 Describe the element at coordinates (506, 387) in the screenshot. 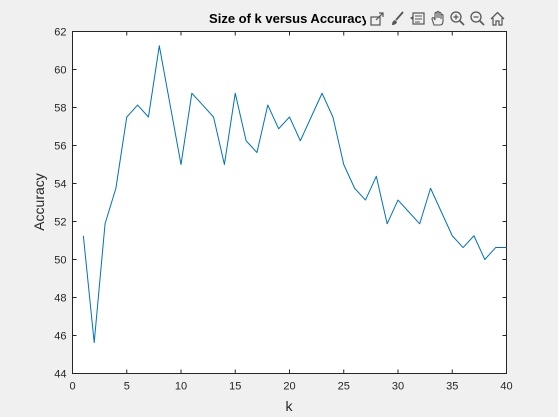

I see `x-tick-label: 40` at that location.